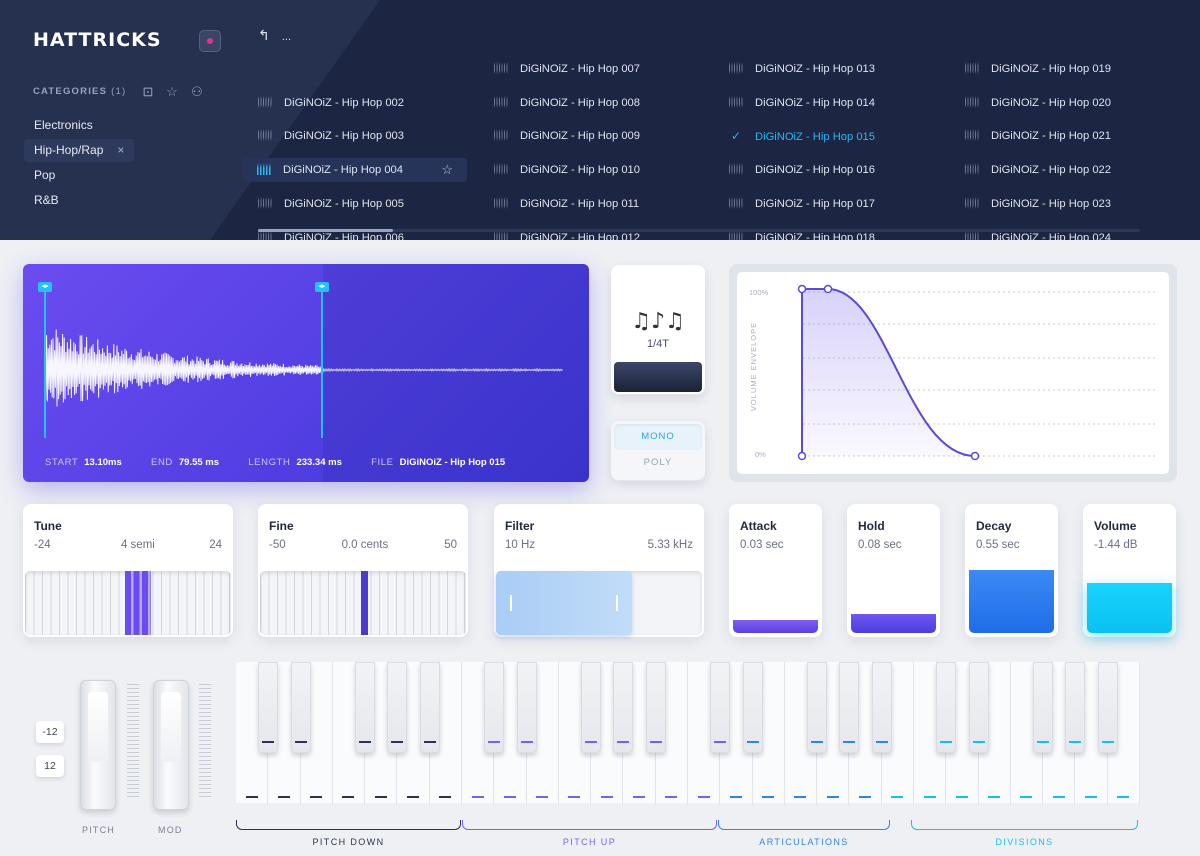 Image resolution: width=1200 pixels, height=856 pixels. What do you see at coordinates (688, 734) in the screenshot?
I see `piano-keyboard` at bounding box center [688, 734].